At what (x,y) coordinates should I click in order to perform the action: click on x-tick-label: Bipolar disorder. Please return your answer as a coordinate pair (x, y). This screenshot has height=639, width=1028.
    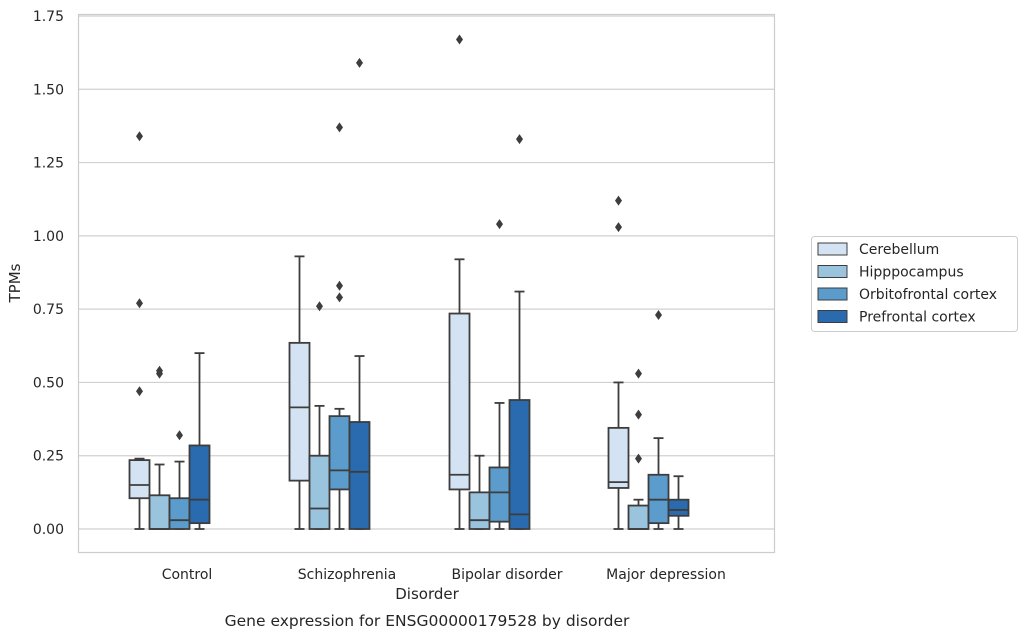
    Looking at the image, I should click on (506, 575).